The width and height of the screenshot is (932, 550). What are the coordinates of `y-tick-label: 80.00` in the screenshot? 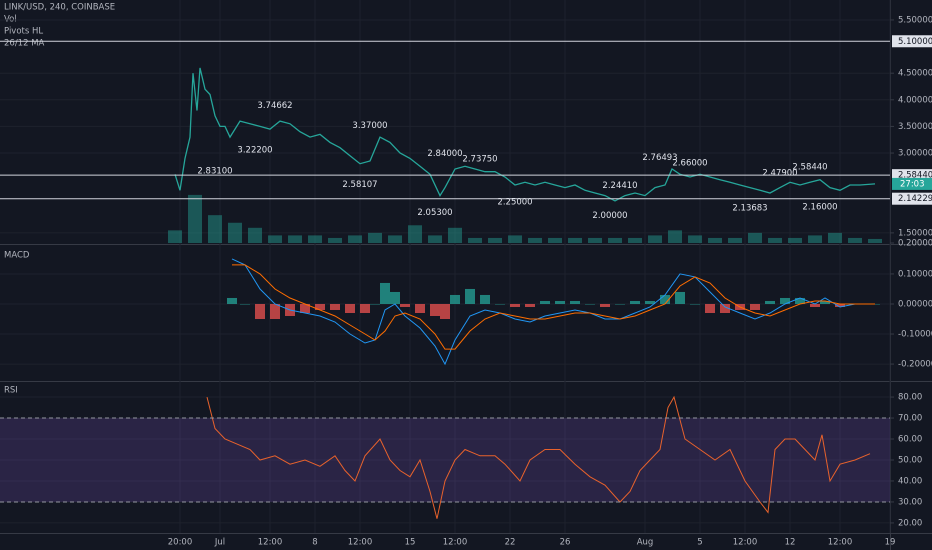 It's located at (910, 398).